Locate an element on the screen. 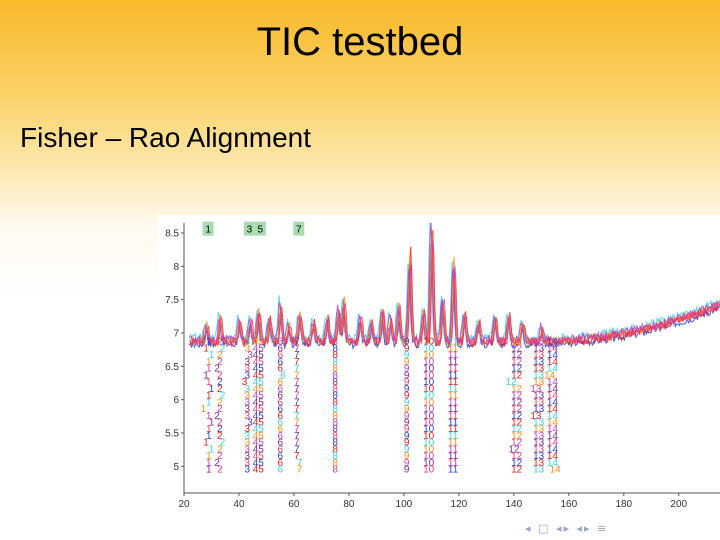 The width and height of the screenshot is (720, 540). nav-equiv-icon: ≡ is located at coordinates (603, 528).